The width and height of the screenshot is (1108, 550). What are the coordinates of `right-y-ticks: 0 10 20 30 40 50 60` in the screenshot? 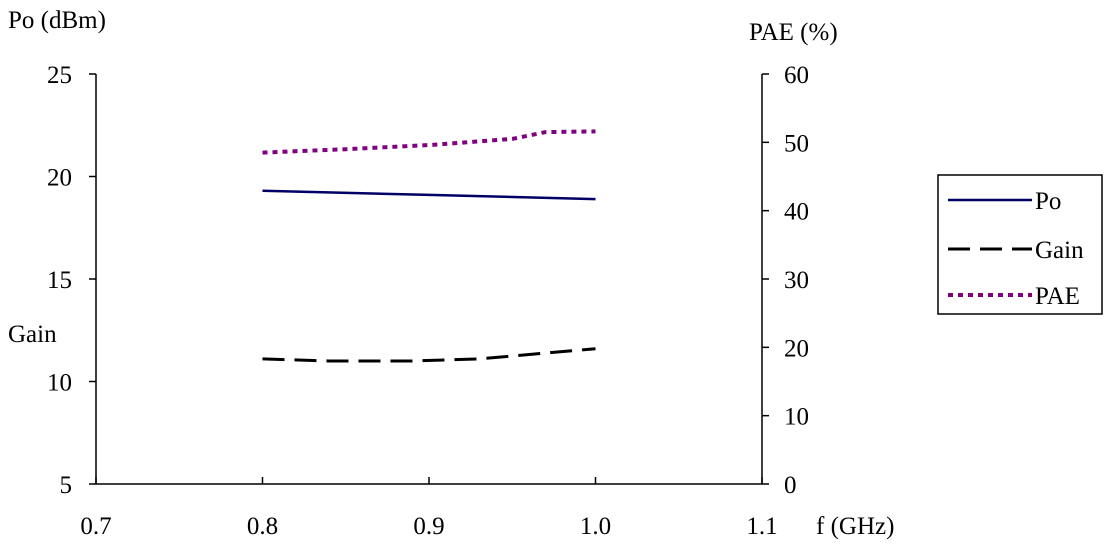 It's located at (785, 280).